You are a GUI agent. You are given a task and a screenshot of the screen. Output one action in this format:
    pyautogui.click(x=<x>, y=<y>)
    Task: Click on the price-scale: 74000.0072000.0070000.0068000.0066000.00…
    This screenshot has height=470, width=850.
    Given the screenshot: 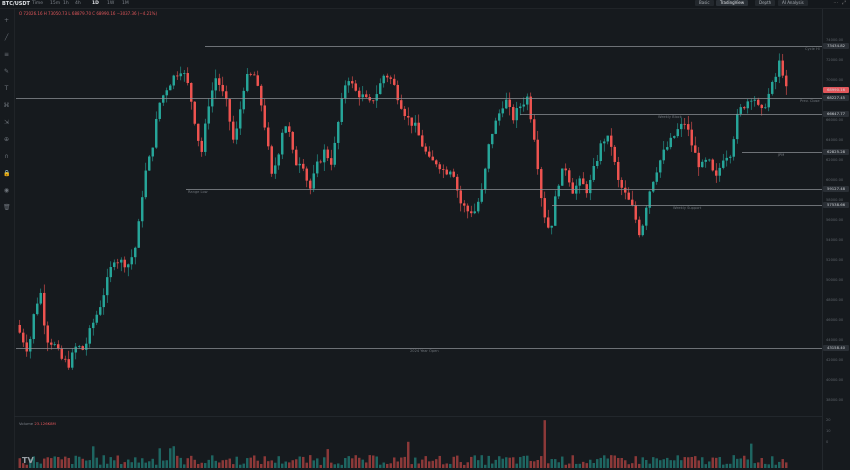 What is the action you would take?
    pyautogui.click(x=836, y=239)
    